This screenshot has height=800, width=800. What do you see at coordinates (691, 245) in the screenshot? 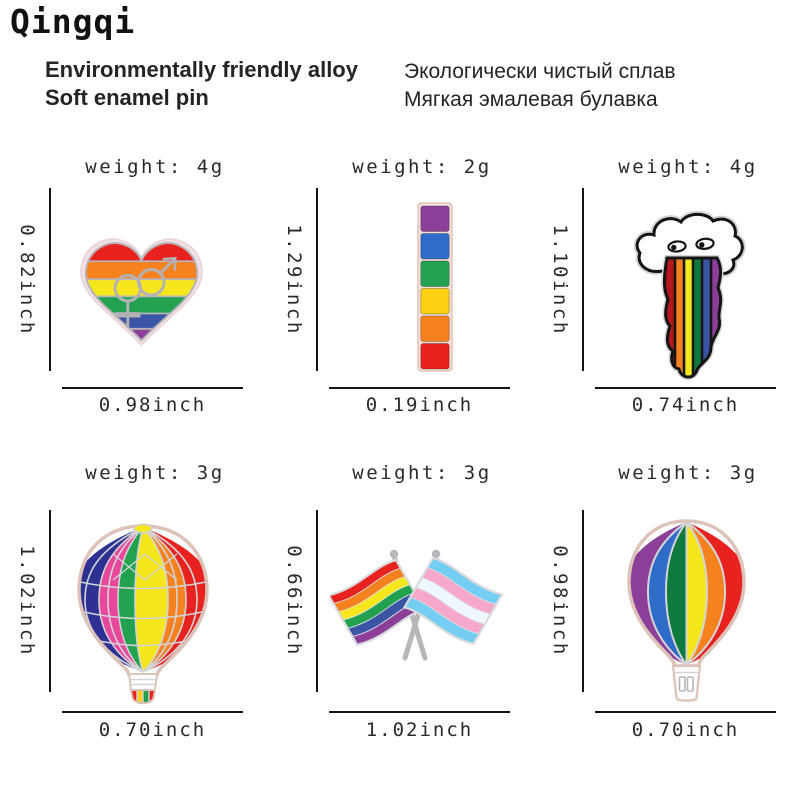
I see `cloud-eyes-icon` at bounding box center [691, 245].